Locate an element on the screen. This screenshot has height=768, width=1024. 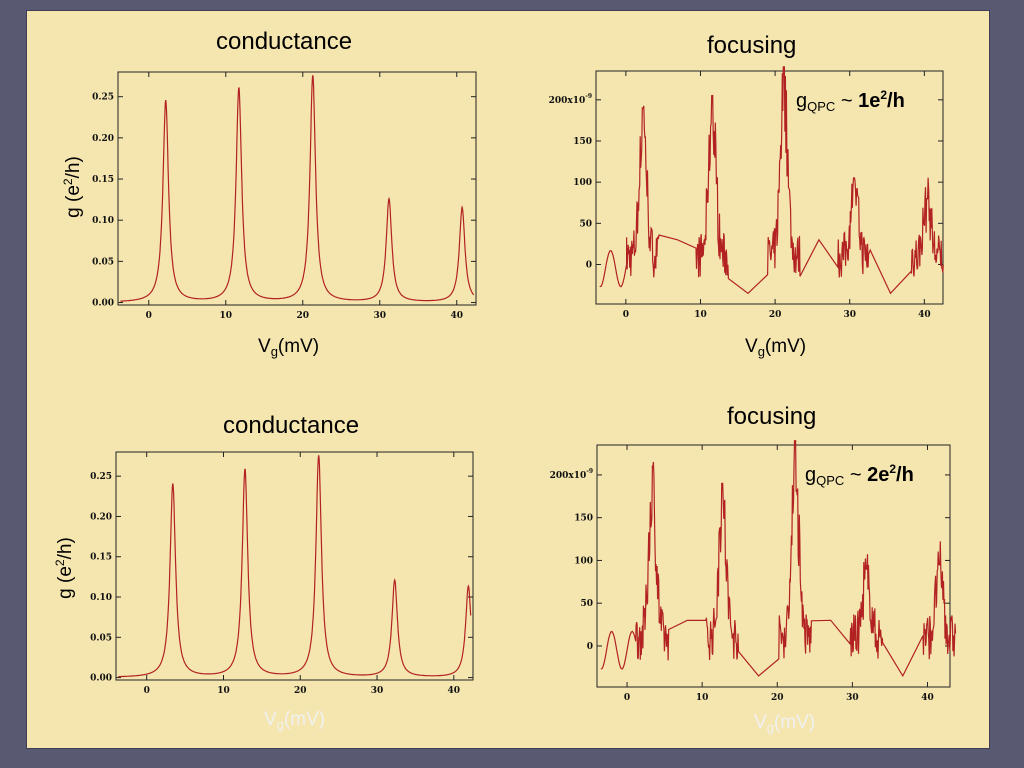
chart3-xtick-label: 30 is located at coordinates (377, 691).